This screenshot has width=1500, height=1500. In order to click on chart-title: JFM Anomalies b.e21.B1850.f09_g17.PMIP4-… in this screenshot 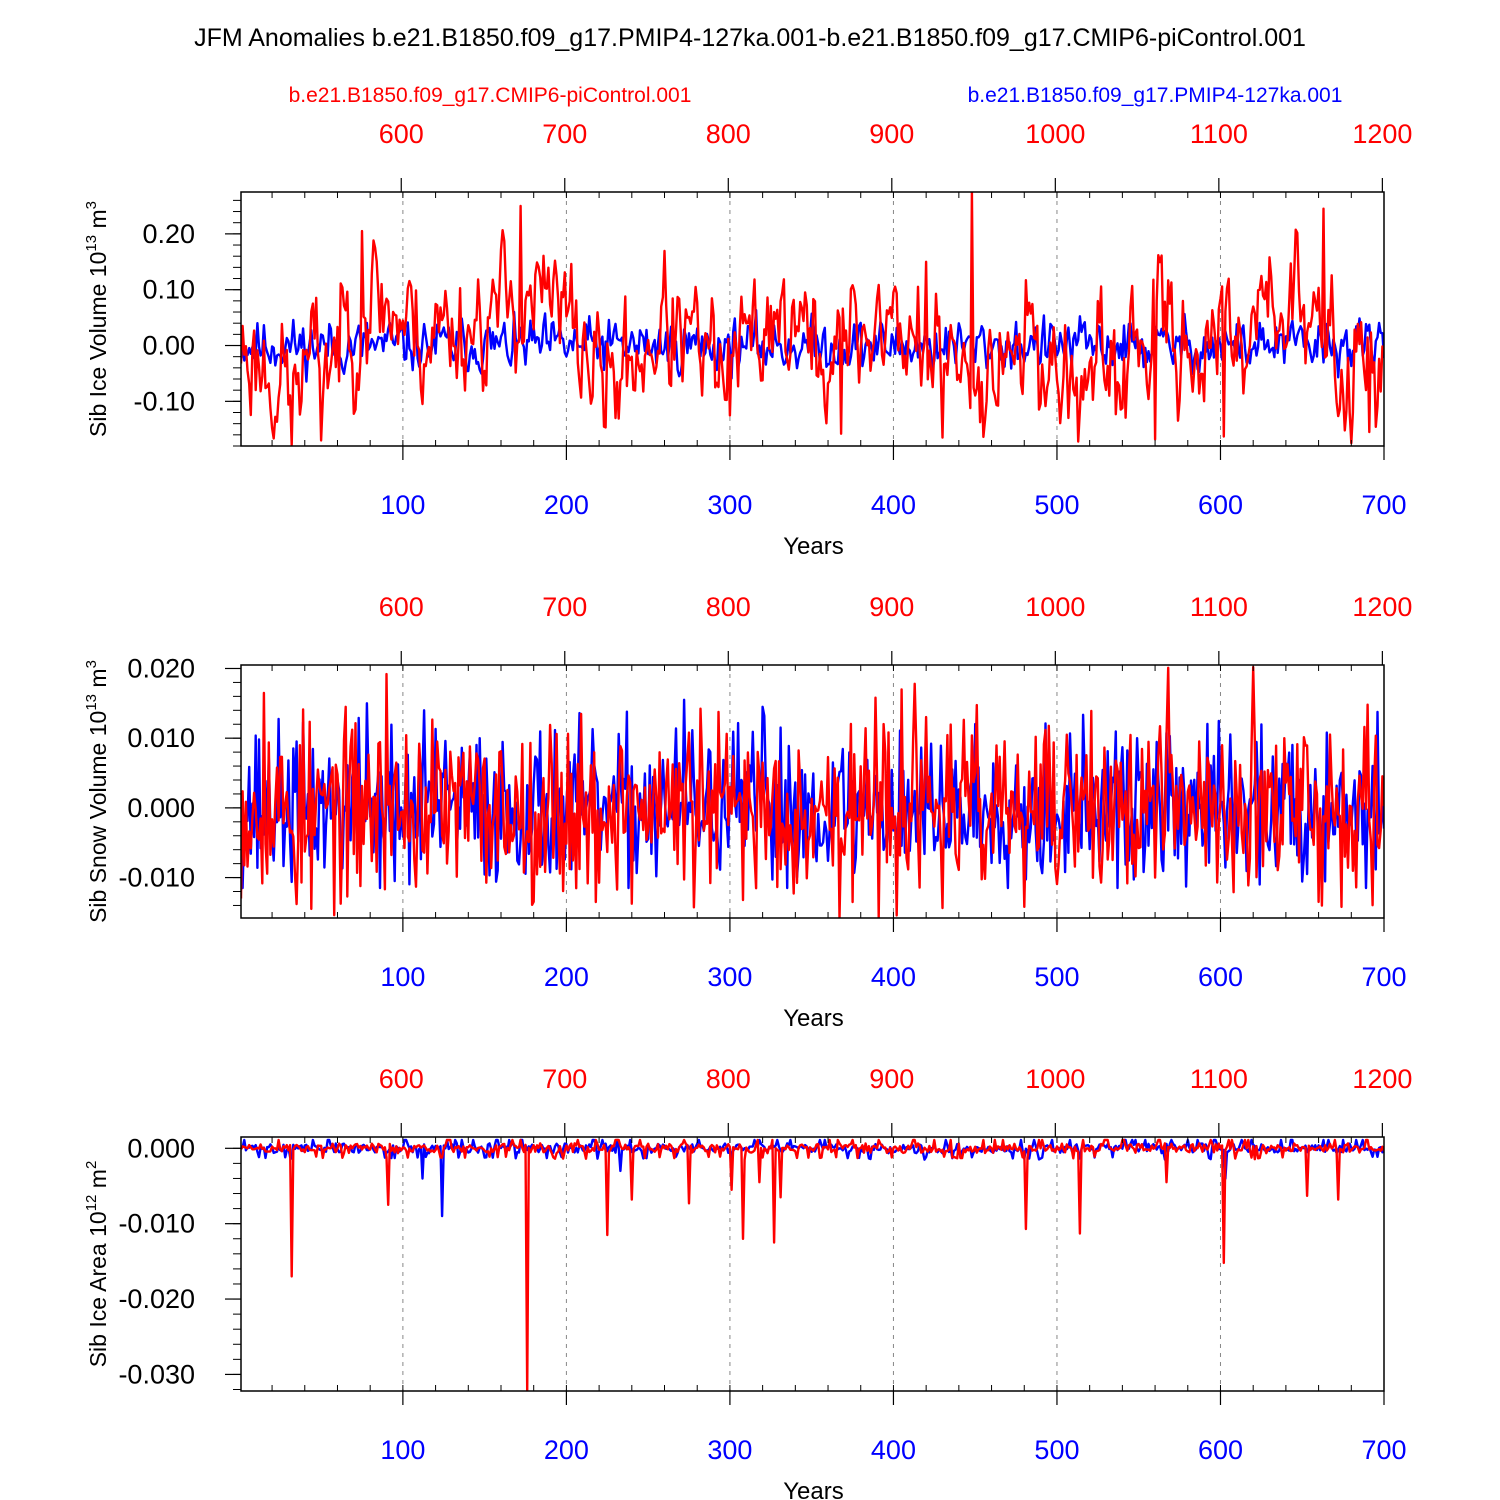, I will do `click(750, 38)`.